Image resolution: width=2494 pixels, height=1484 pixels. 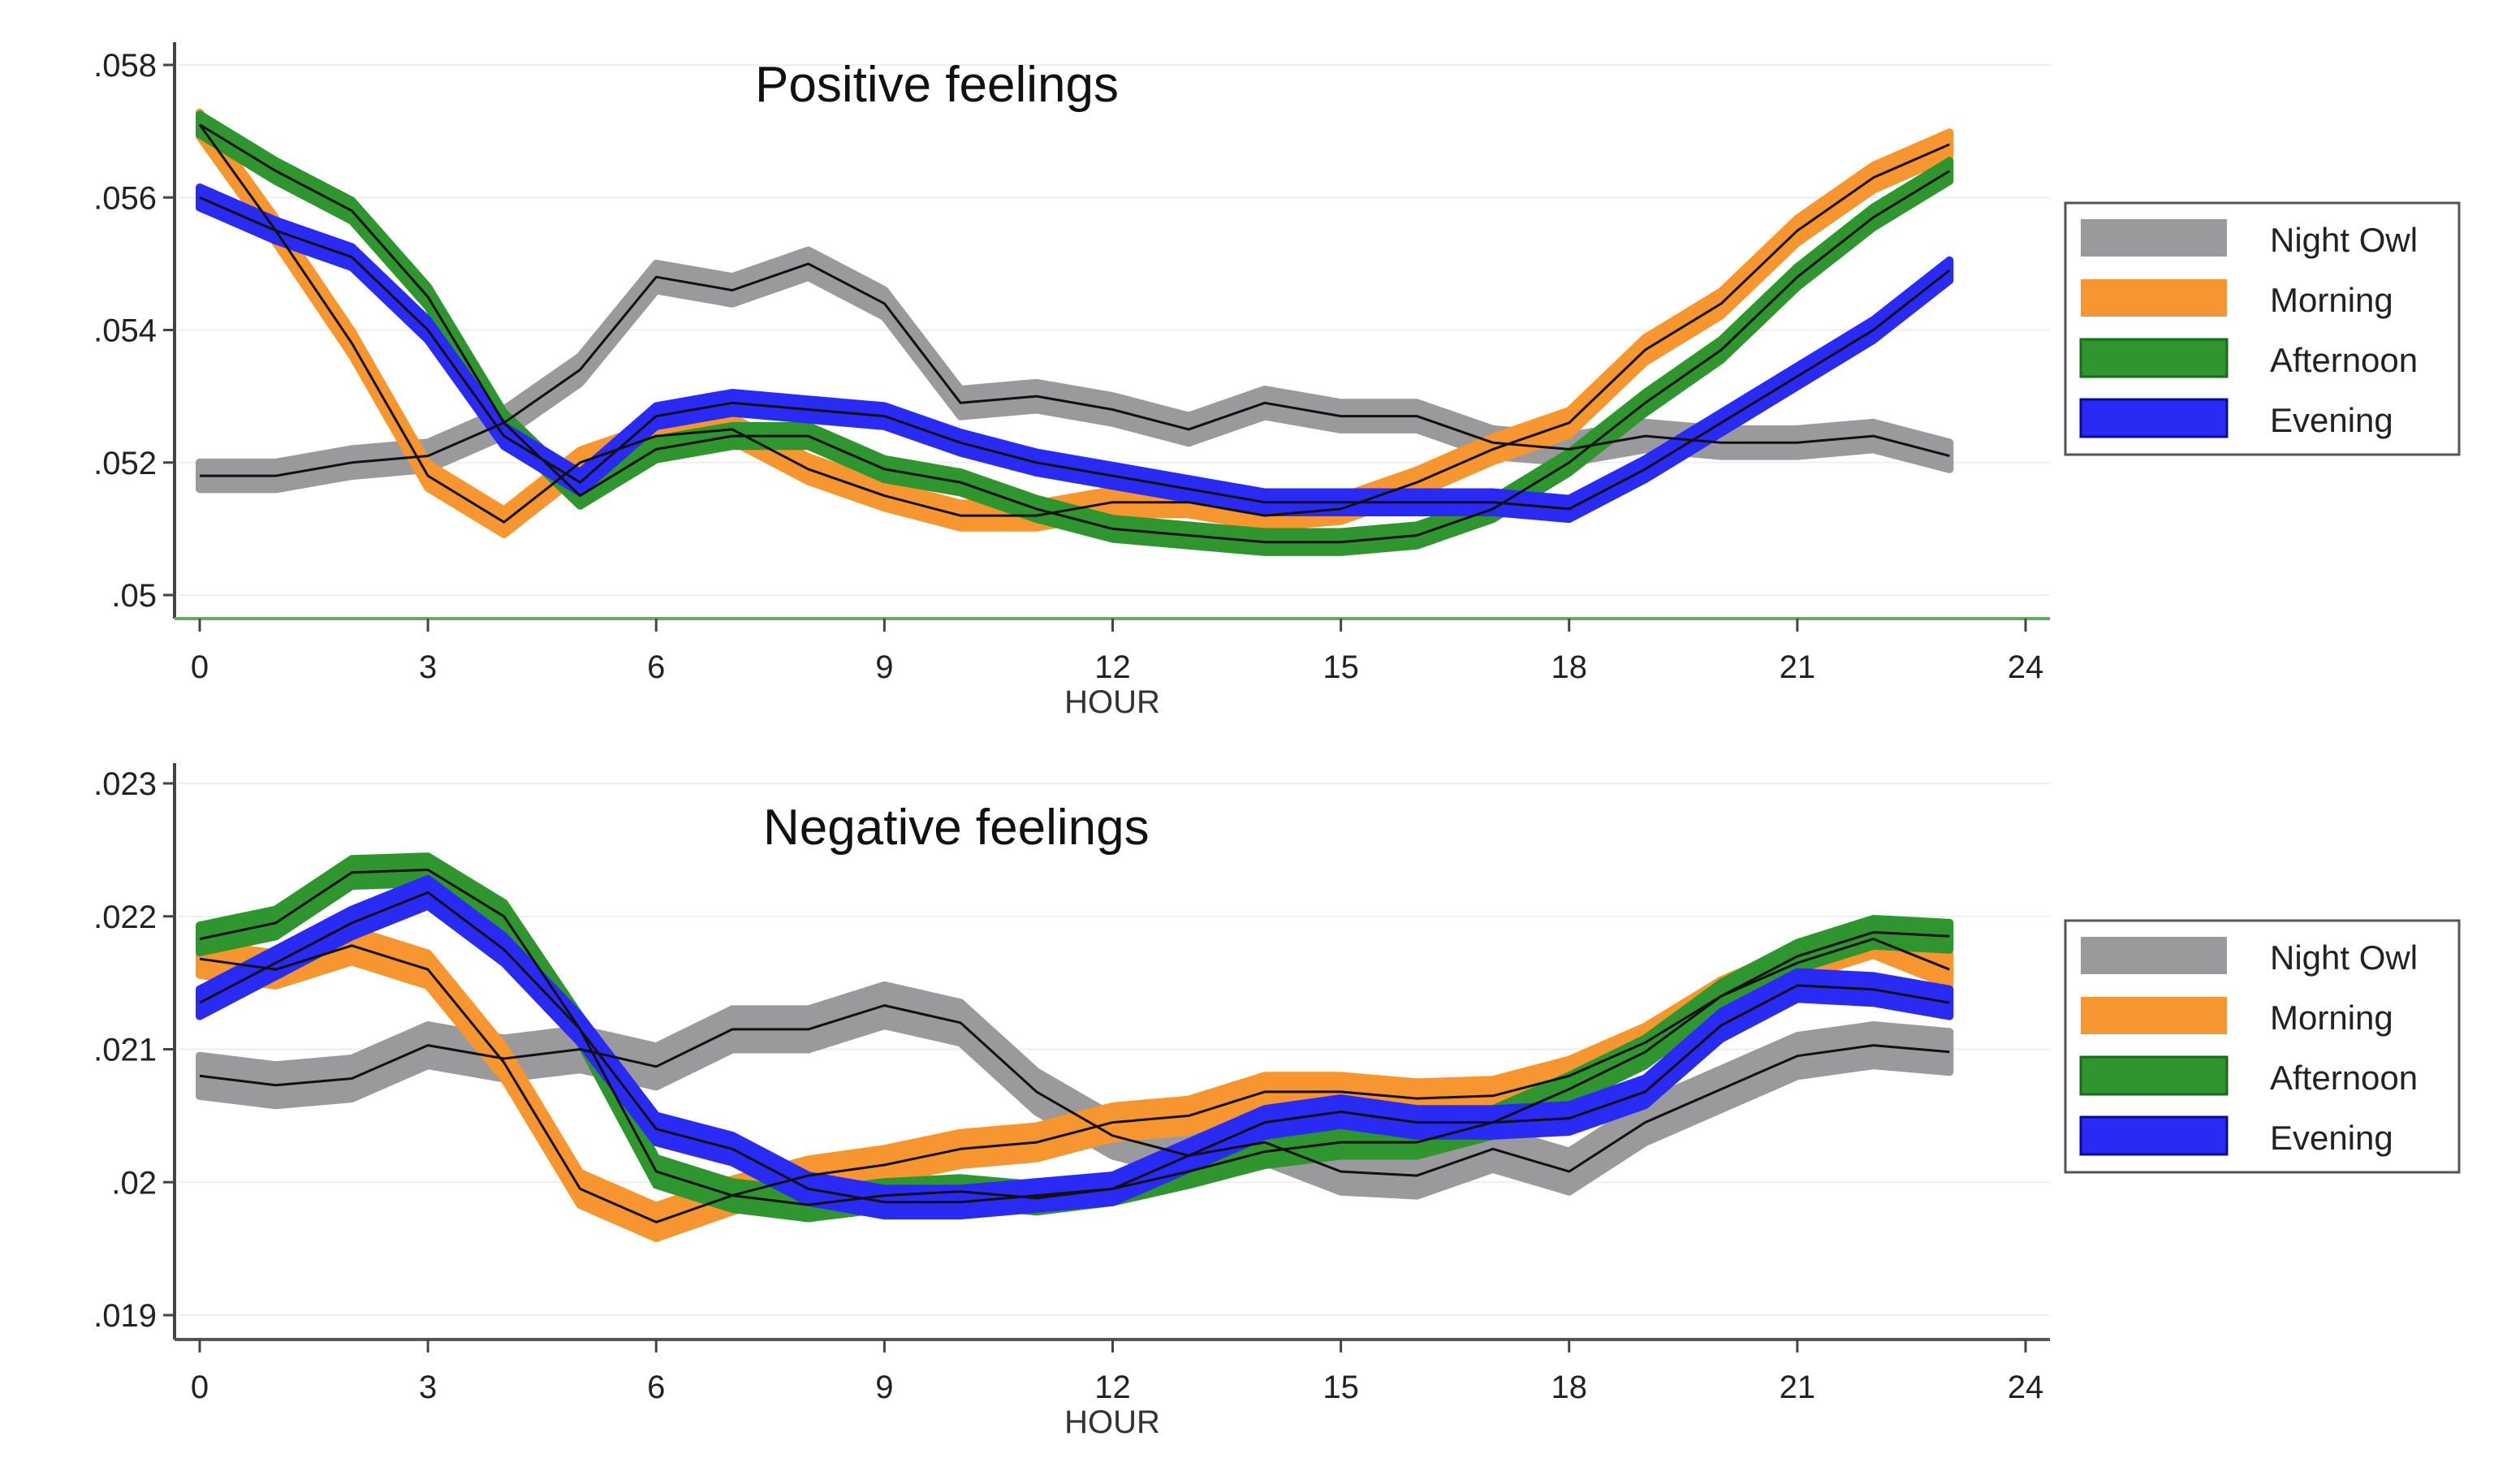 What do you see at coordinates (125, 198) in the screenshot?
I see `y-tick-label: .056` at bounding box center [125, 198].